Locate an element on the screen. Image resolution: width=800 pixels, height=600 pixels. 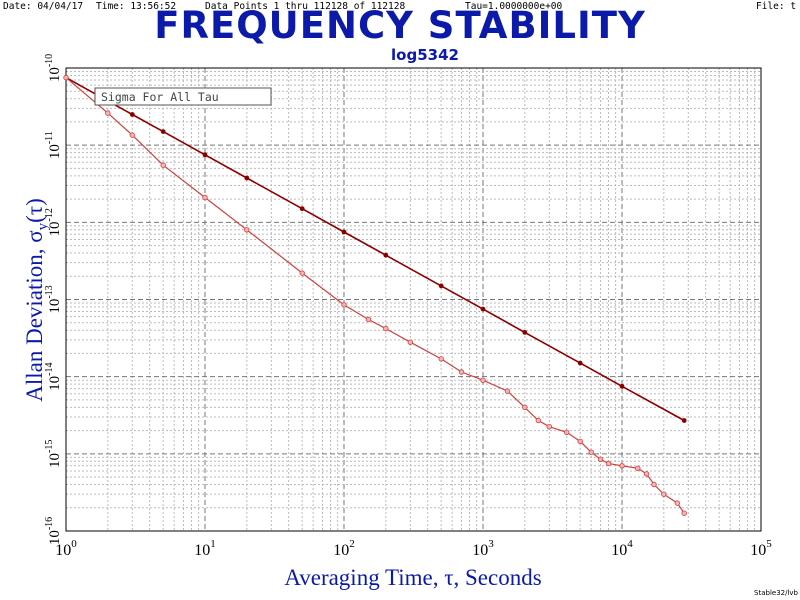
footer-credit: Stable32/lvb is located at coordinates (776, 593).